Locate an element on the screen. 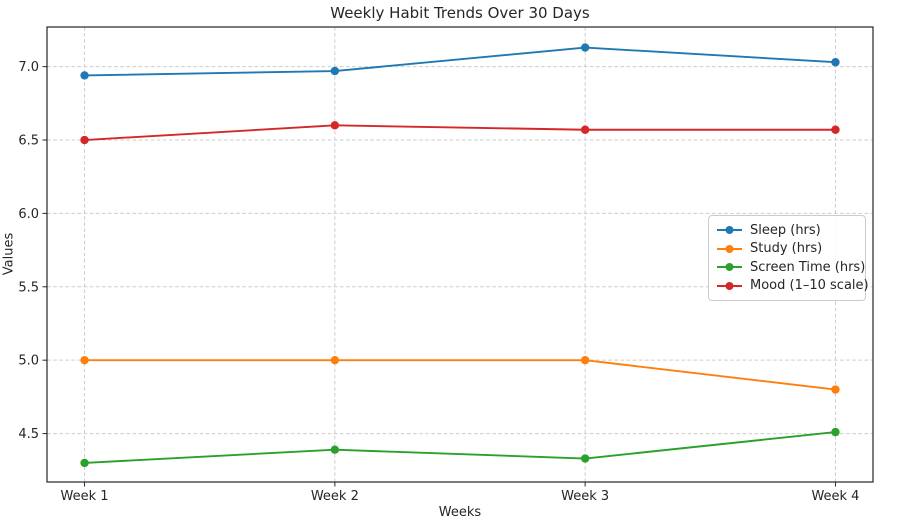  y-tick-label-6.0: 6.0 is located at coordinates (28, 214).